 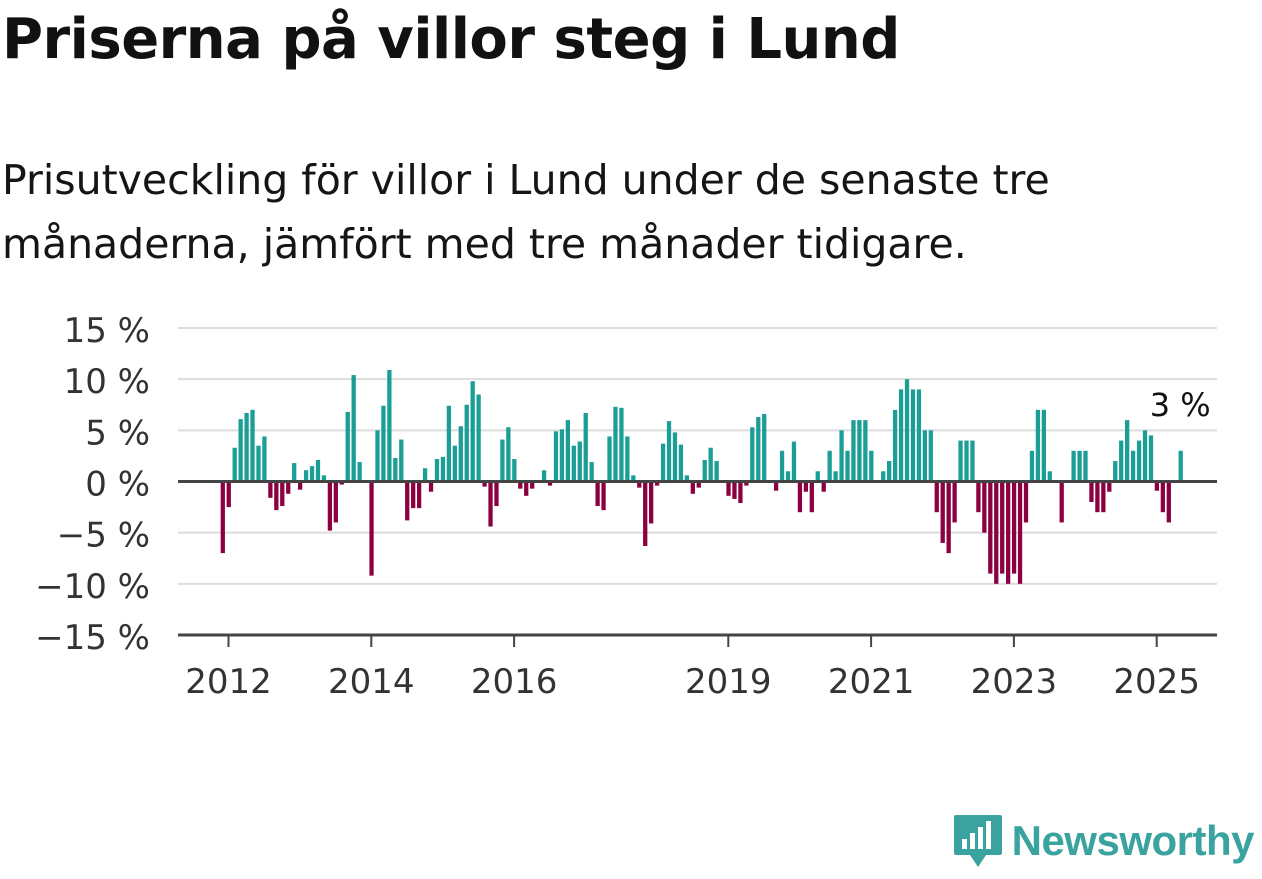 I want to click on x-tick-label: 2019, so click(x=728, y=682).